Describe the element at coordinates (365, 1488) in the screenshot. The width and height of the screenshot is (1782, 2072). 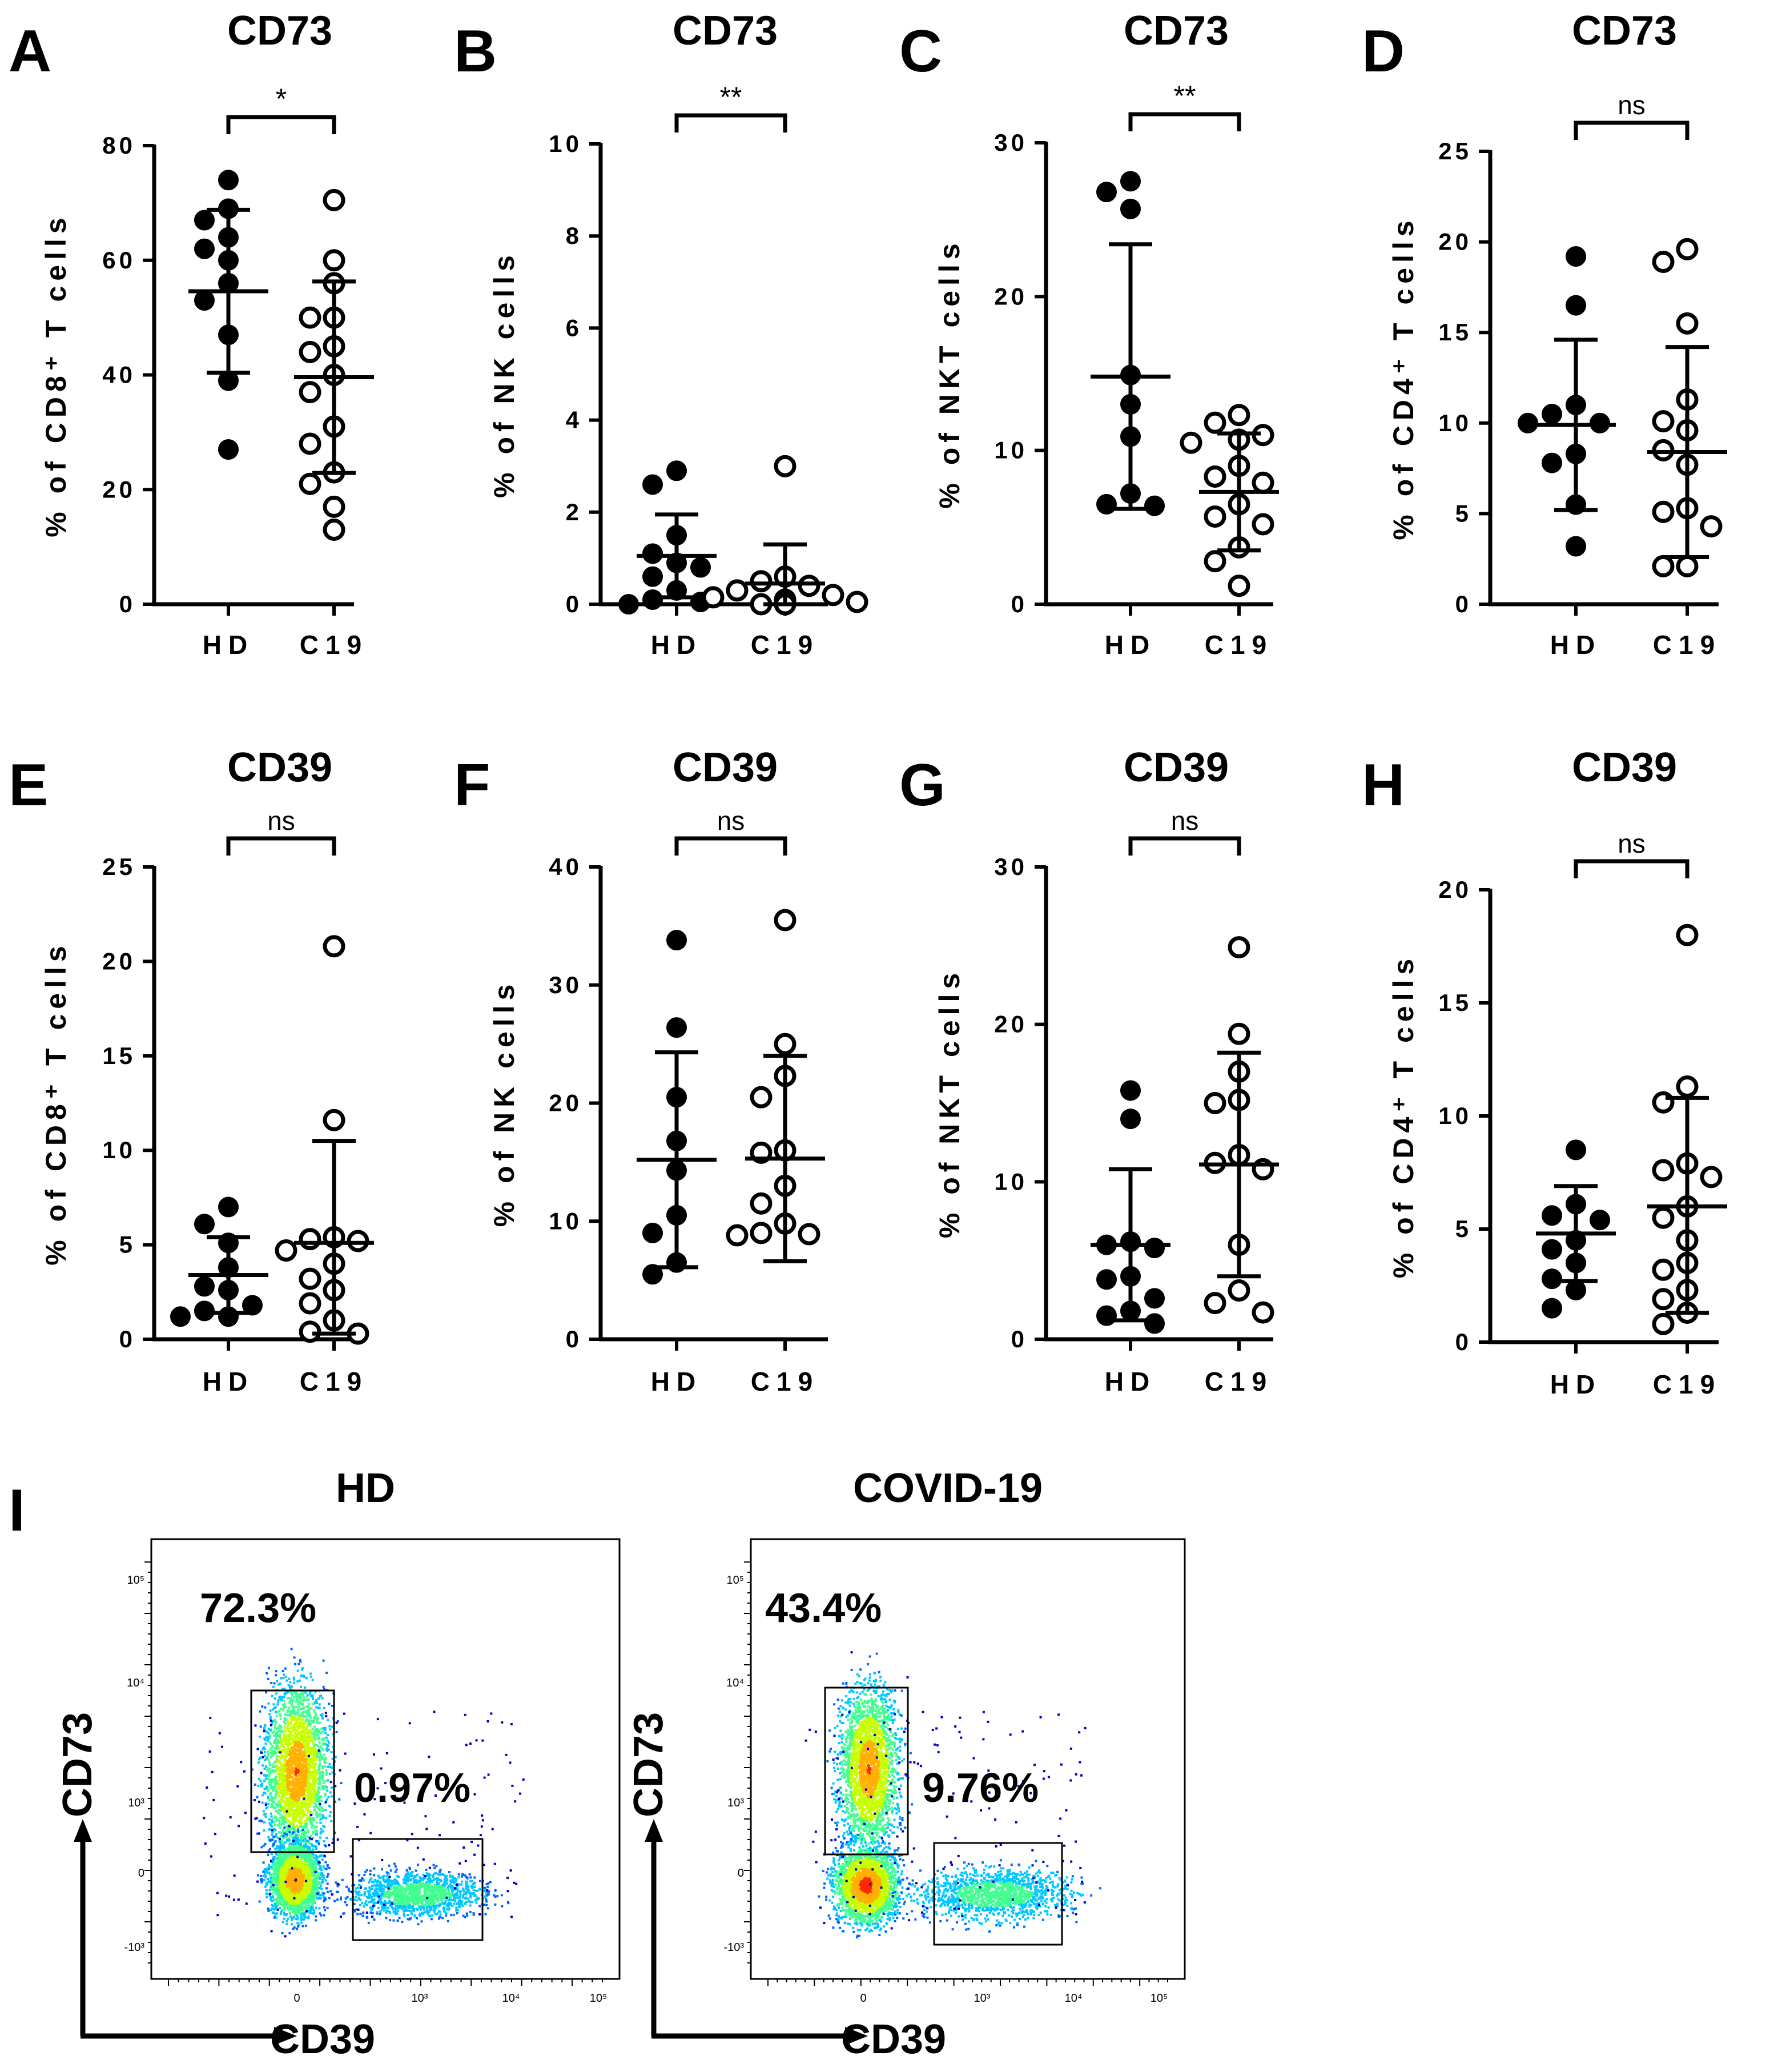
I see `flow-plot-title: HD` at that location.